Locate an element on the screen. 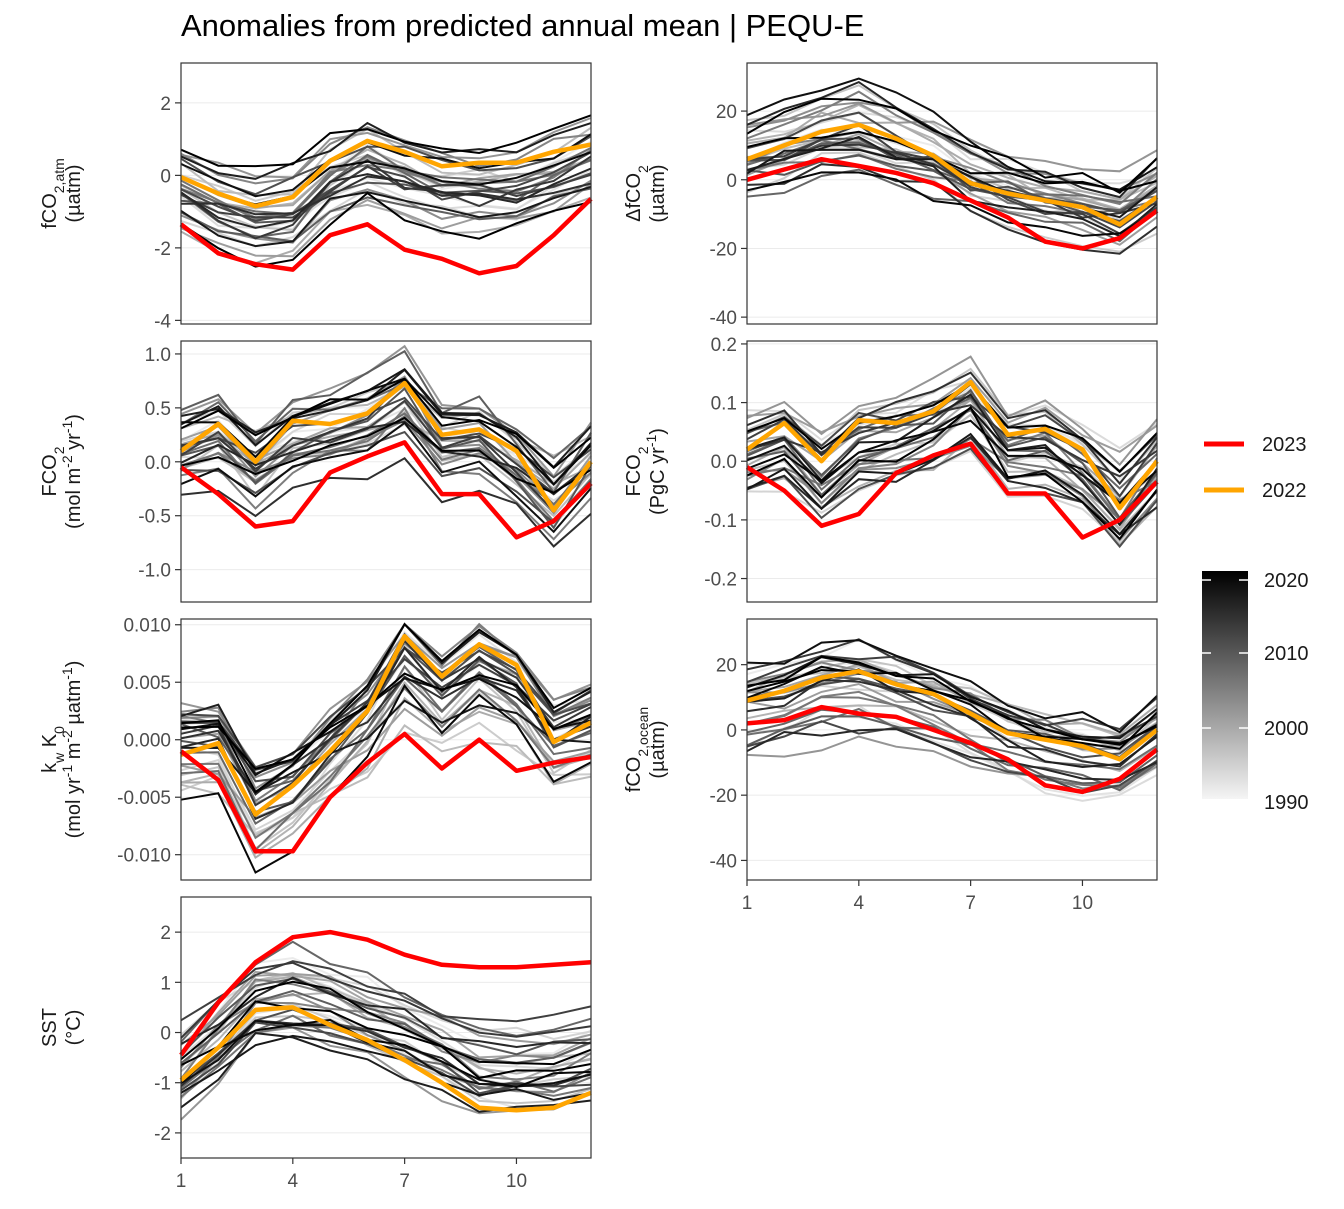  year-line-2005 is located at coordinates (386, 763).